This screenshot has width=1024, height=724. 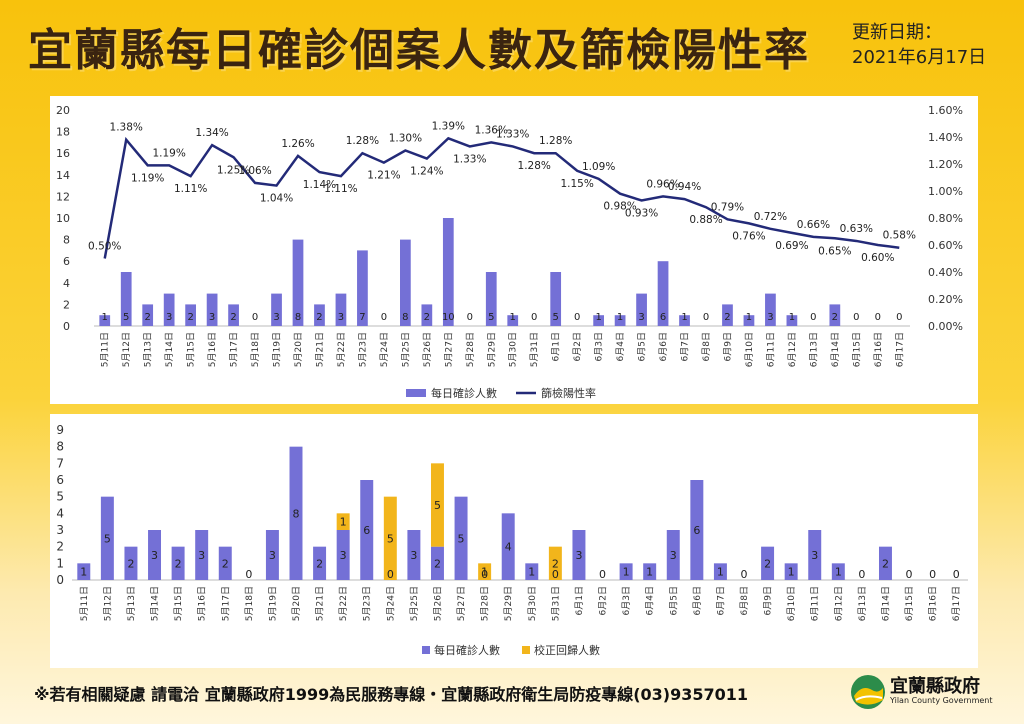 What do you see at coordinates (491, 130) in the screenshot?
I see `positivity-value-label: 1.36%` at bounding box center [491, 130].